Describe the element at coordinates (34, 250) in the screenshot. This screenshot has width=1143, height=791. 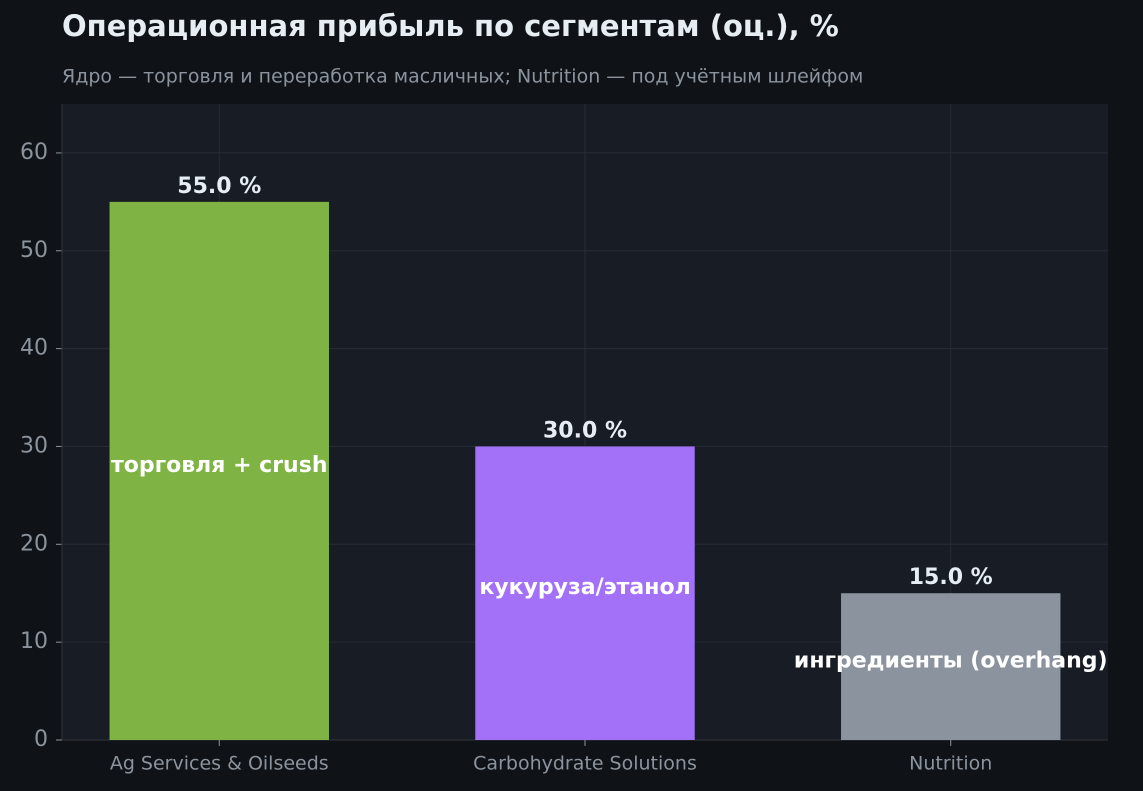
I see `y-tick-label: 50` at that location.